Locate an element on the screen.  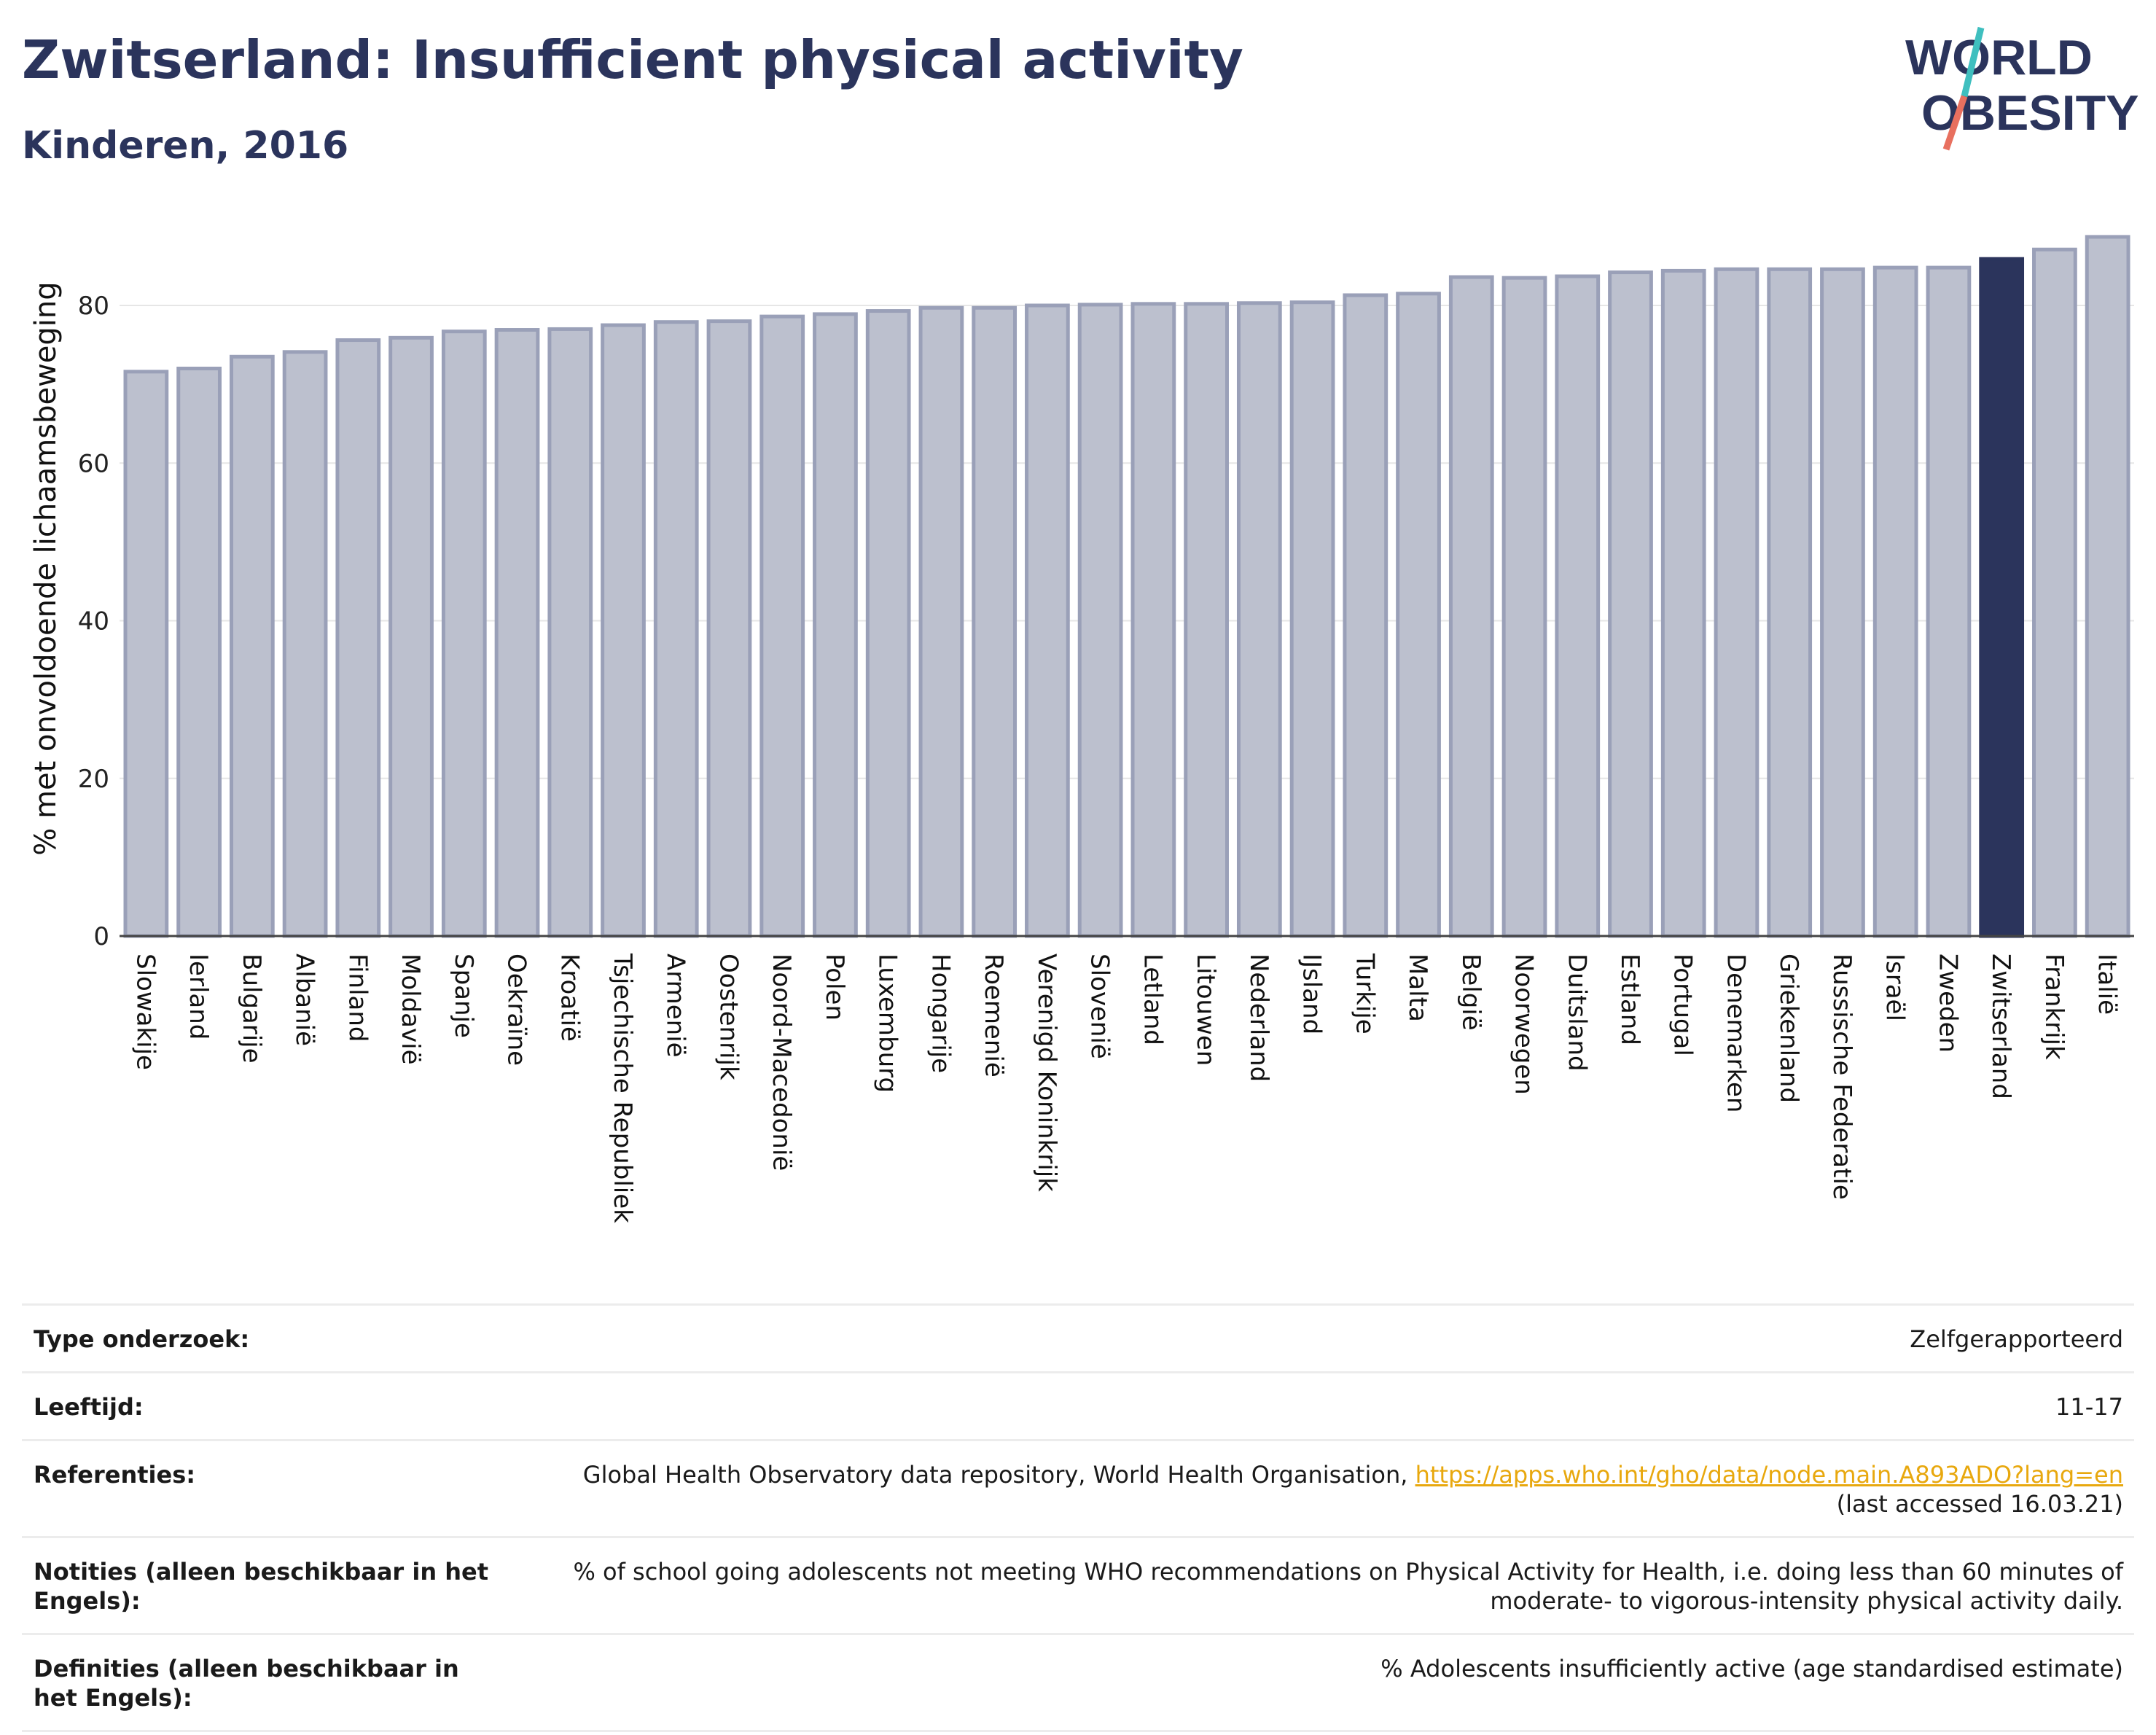
y-tick-label: 40 is located at coordinates (94, 621).